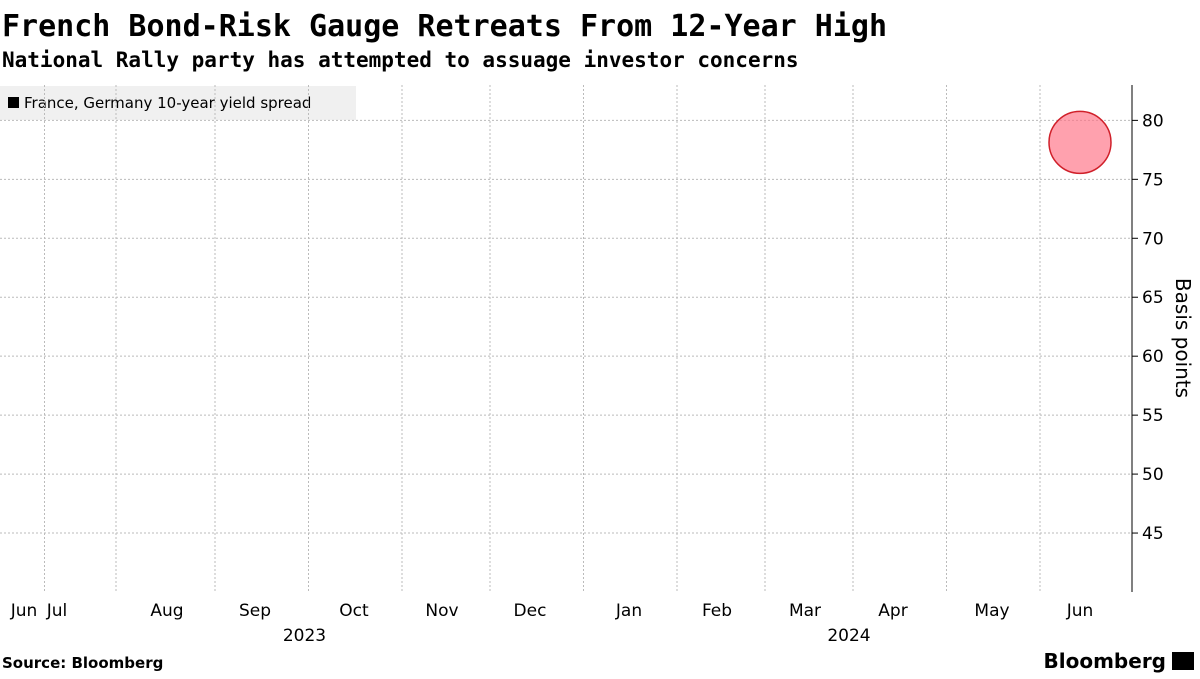  What do you see at coordinates (441, 611) in the screenshot?
I see `x-tick-label: Nov` at bounding box center [441, 611].